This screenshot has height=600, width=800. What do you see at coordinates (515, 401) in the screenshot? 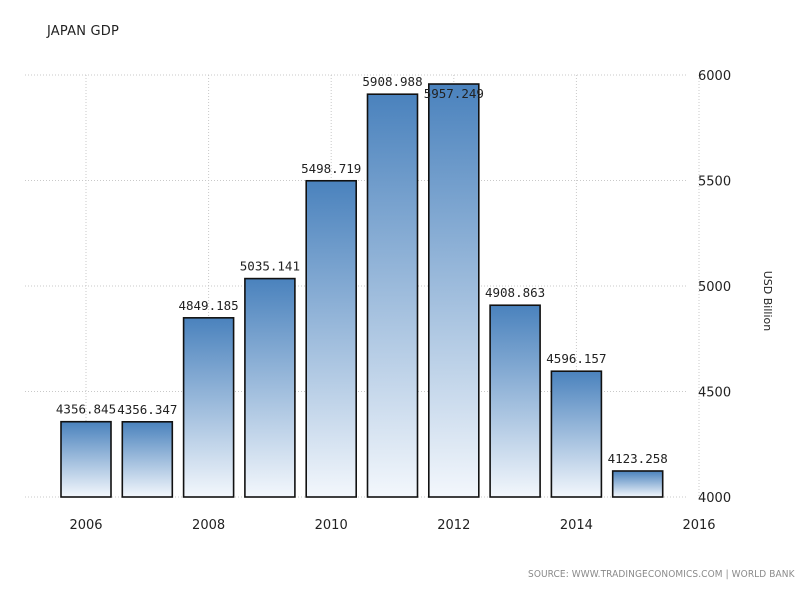
I see `bar-2013` at bounding box center [515, 401].